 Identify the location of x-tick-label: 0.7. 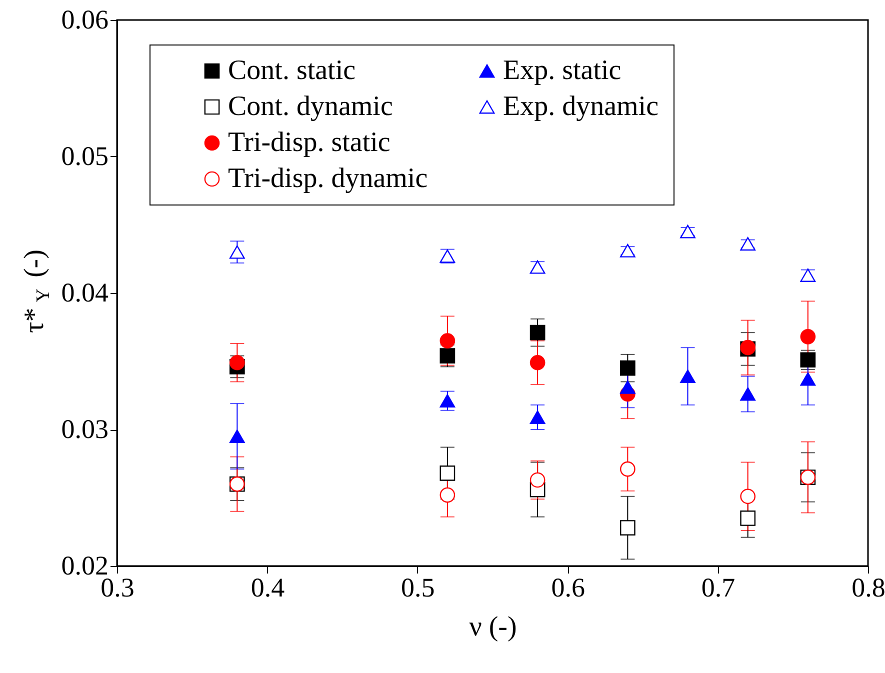
(718, 587).